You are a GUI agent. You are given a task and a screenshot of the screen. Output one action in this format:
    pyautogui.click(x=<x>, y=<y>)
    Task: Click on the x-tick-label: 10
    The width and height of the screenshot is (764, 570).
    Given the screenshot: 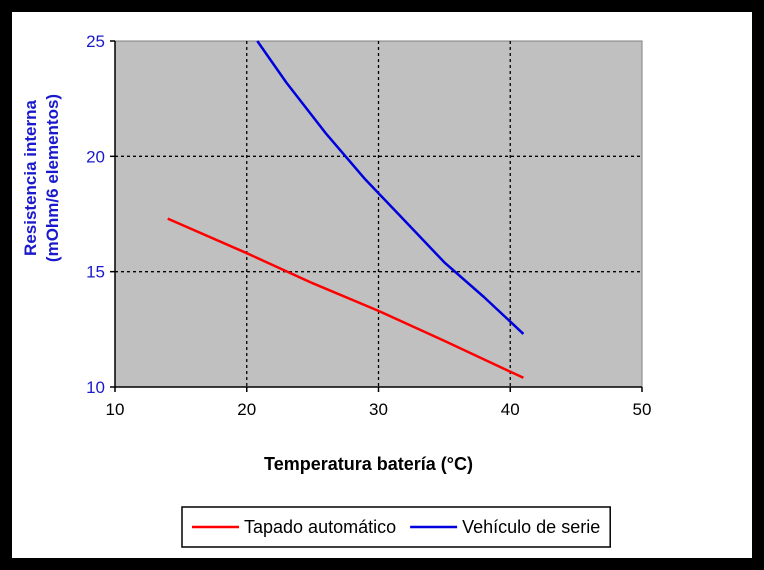 What is the action you would take?
    pyautogui.click(x=115, y=409)
    